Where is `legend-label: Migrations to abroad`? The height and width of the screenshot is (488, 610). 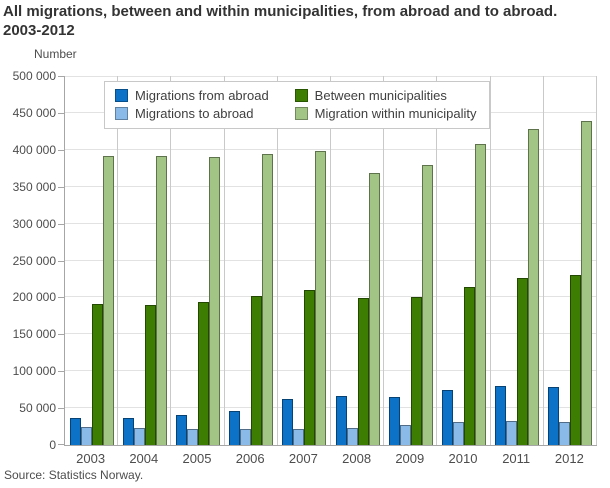 legend-label: Migrations to abroad is located at coordinates (194, 113).